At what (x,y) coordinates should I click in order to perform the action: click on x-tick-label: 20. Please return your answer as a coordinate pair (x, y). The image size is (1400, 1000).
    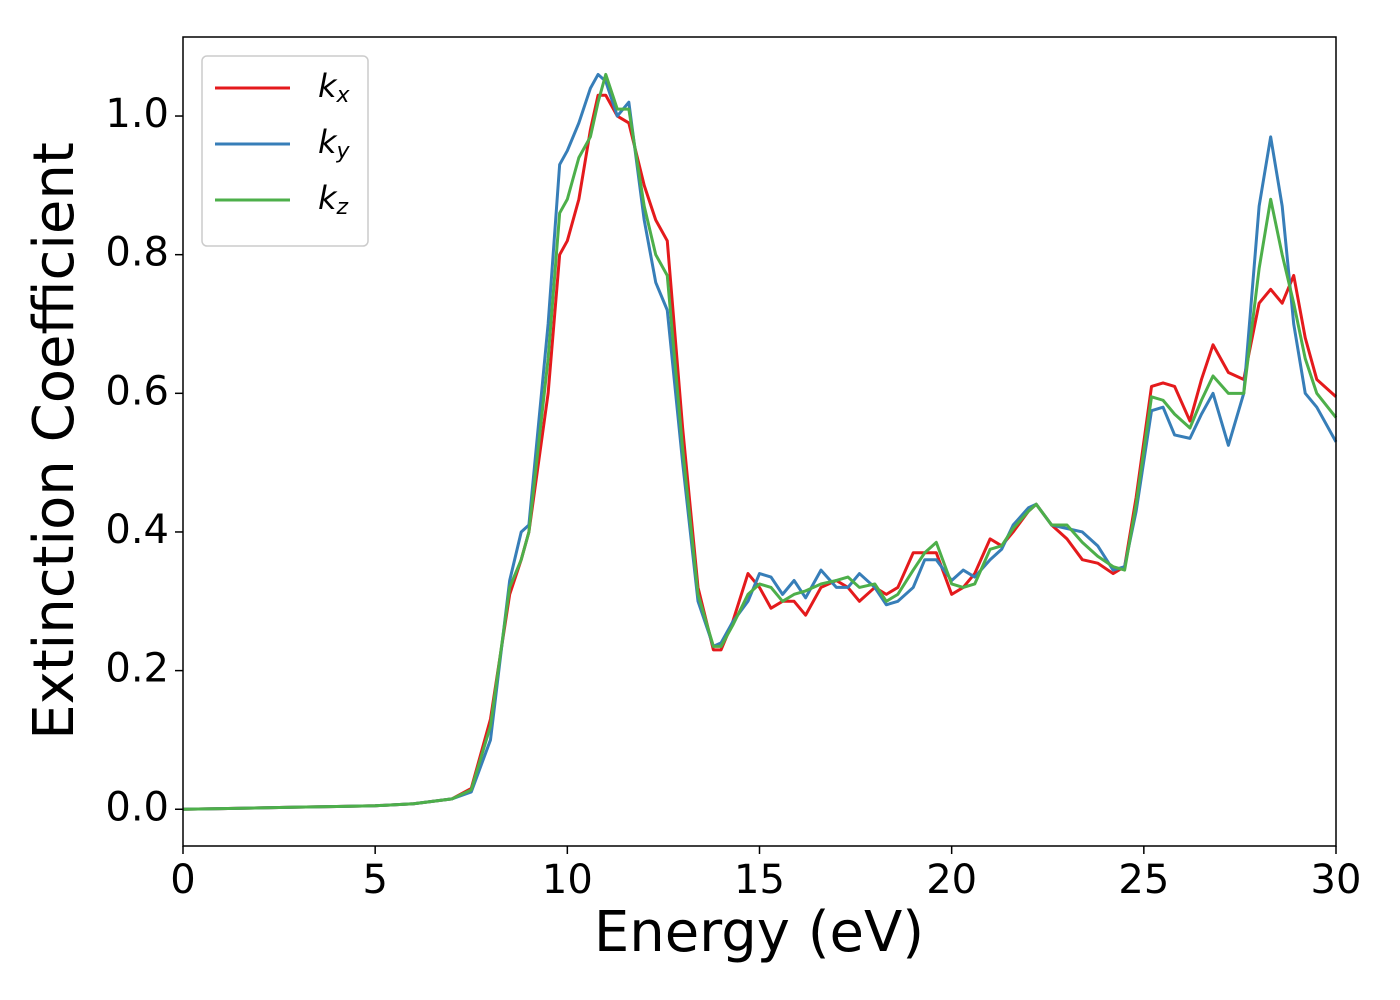
    Looking at the image, I should click on (951, 880).